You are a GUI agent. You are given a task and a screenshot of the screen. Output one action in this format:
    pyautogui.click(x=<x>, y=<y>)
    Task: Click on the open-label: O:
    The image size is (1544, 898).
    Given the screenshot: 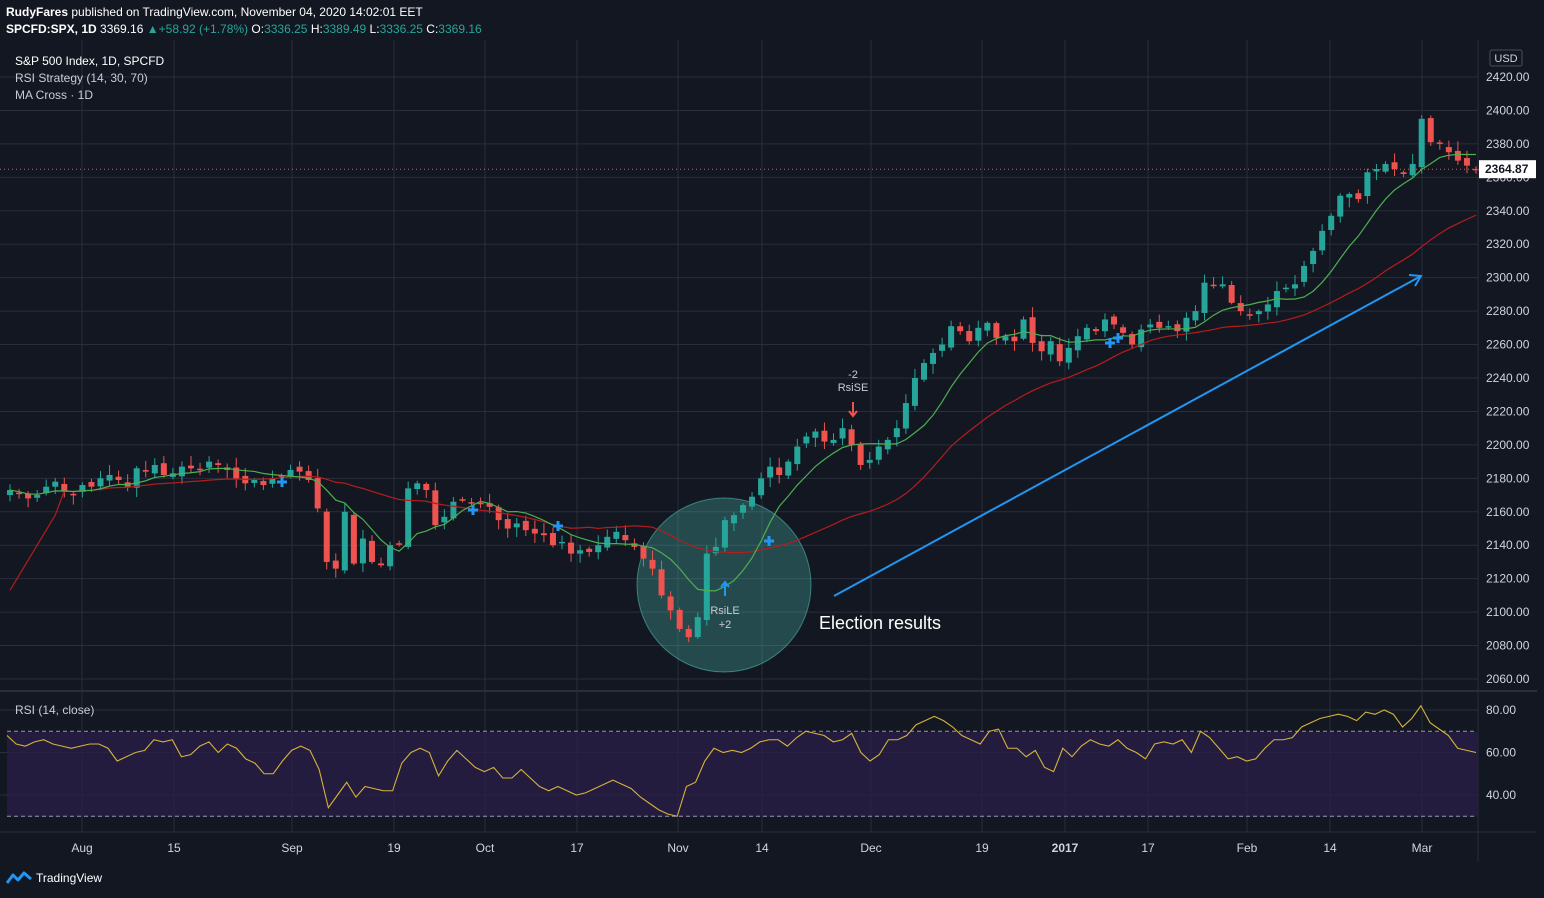 What is the action you would take?
    pyautogui.click(x=258, y=29)
    